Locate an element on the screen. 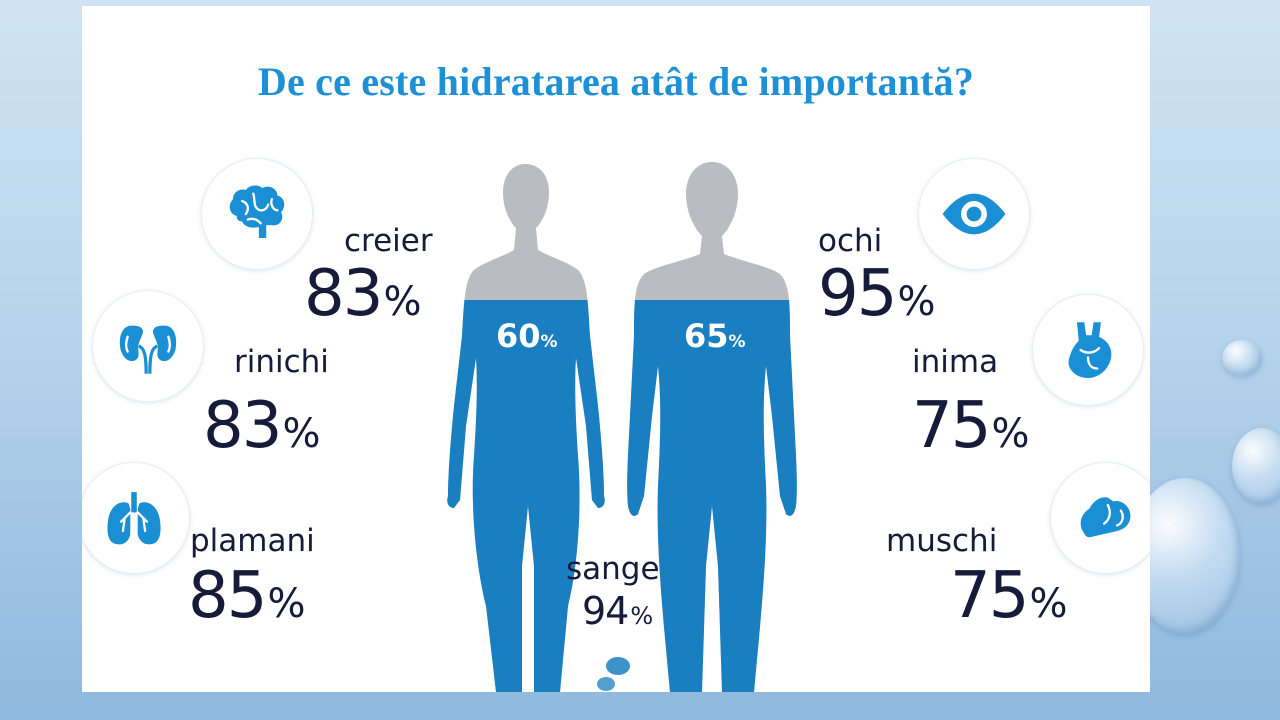  rinichi-percent: 83% is located at coordinates (262, 426).